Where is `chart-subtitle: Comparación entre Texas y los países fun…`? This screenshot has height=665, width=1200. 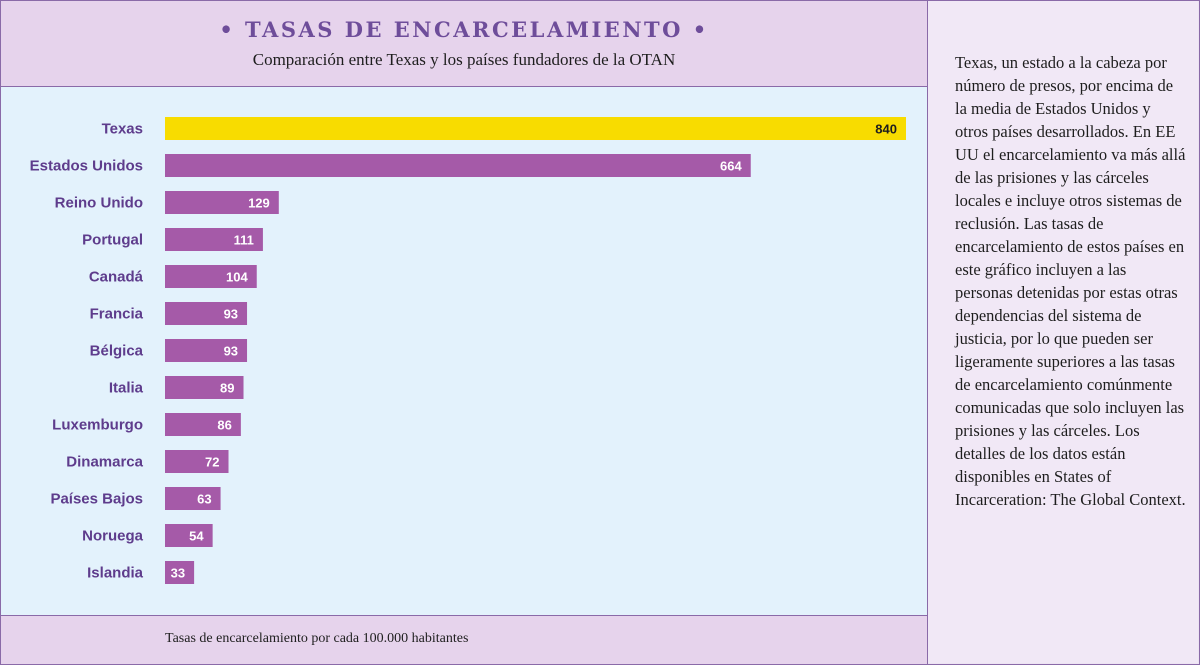
chart-subtitle: Comparación entre Texas y los países fun… is located at coordinates (464, 59).